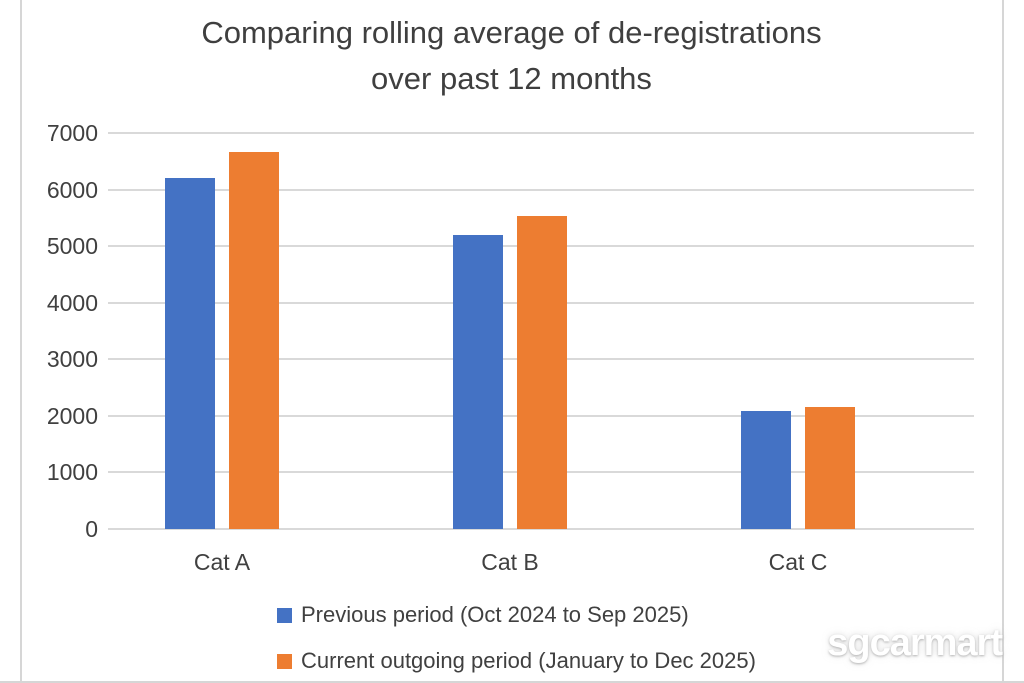 The height and width of the screenshot is (683, 1024). What do you see at coordinates (72, 359) in the screenshot?
I see `y-axis-tick-label: 3000` at bounding box center [72, 359].